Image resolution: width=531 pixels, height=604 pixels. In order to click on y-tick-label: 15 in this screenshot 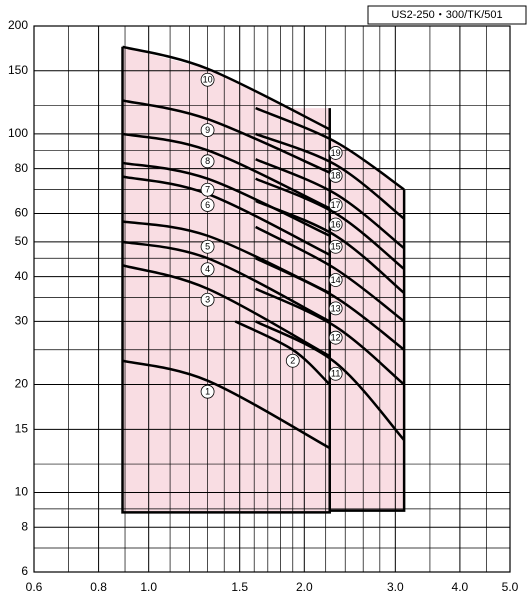, I will do `click(22, 428)`.